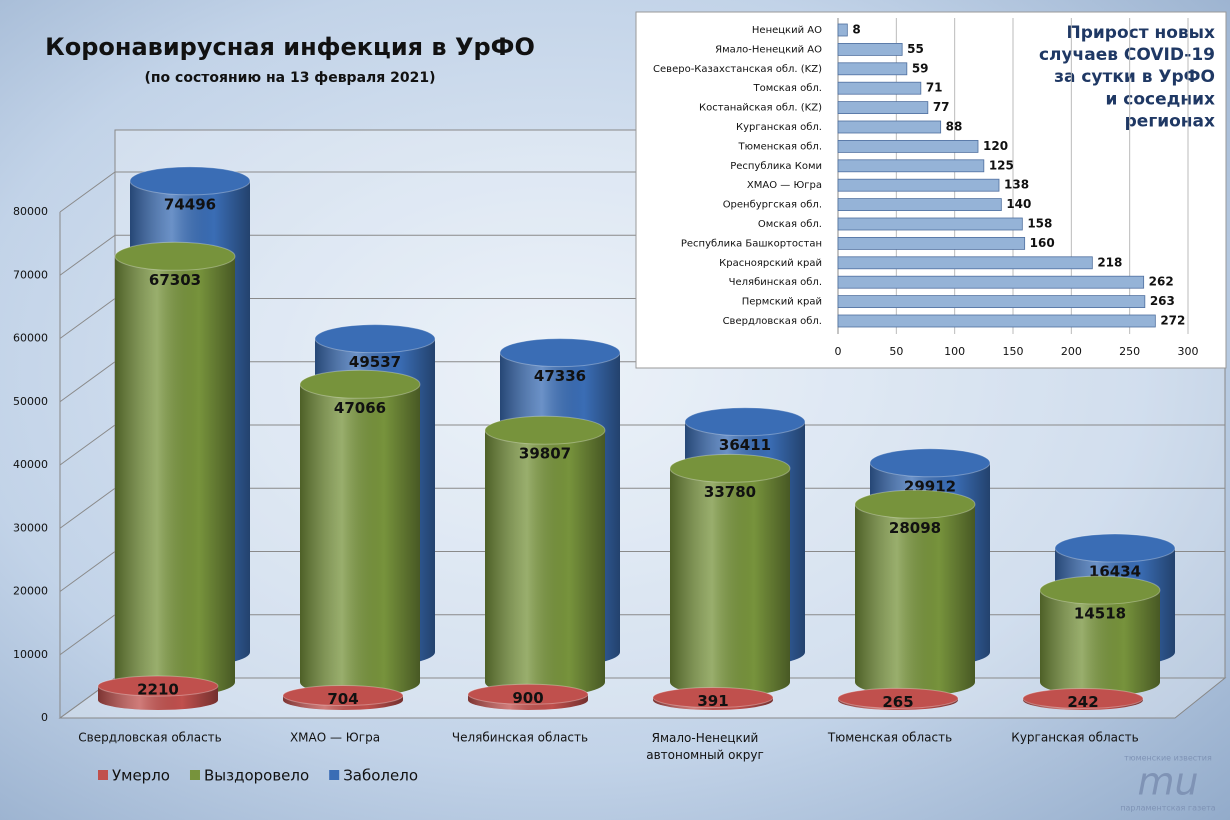  Describe the element at coordinates (30, 527) in the screenshot. I see `y-tick-label: 30000` at that location.